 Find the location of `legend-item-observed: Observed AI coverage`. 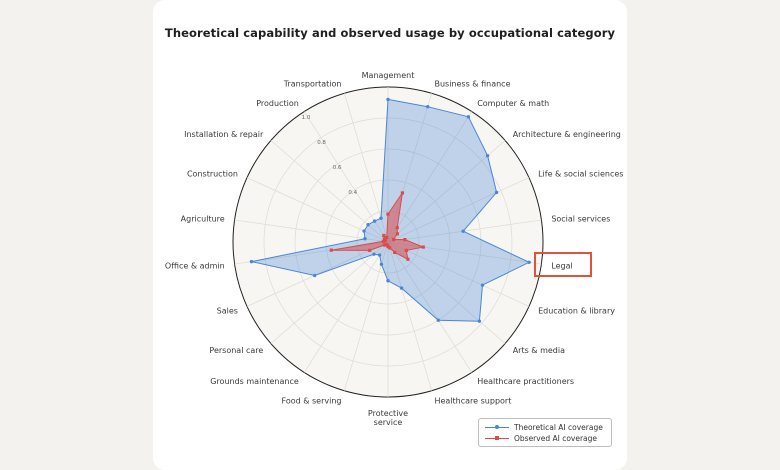

legend-item-observed: Observed AI coverage is located at coordinates (541, 438).